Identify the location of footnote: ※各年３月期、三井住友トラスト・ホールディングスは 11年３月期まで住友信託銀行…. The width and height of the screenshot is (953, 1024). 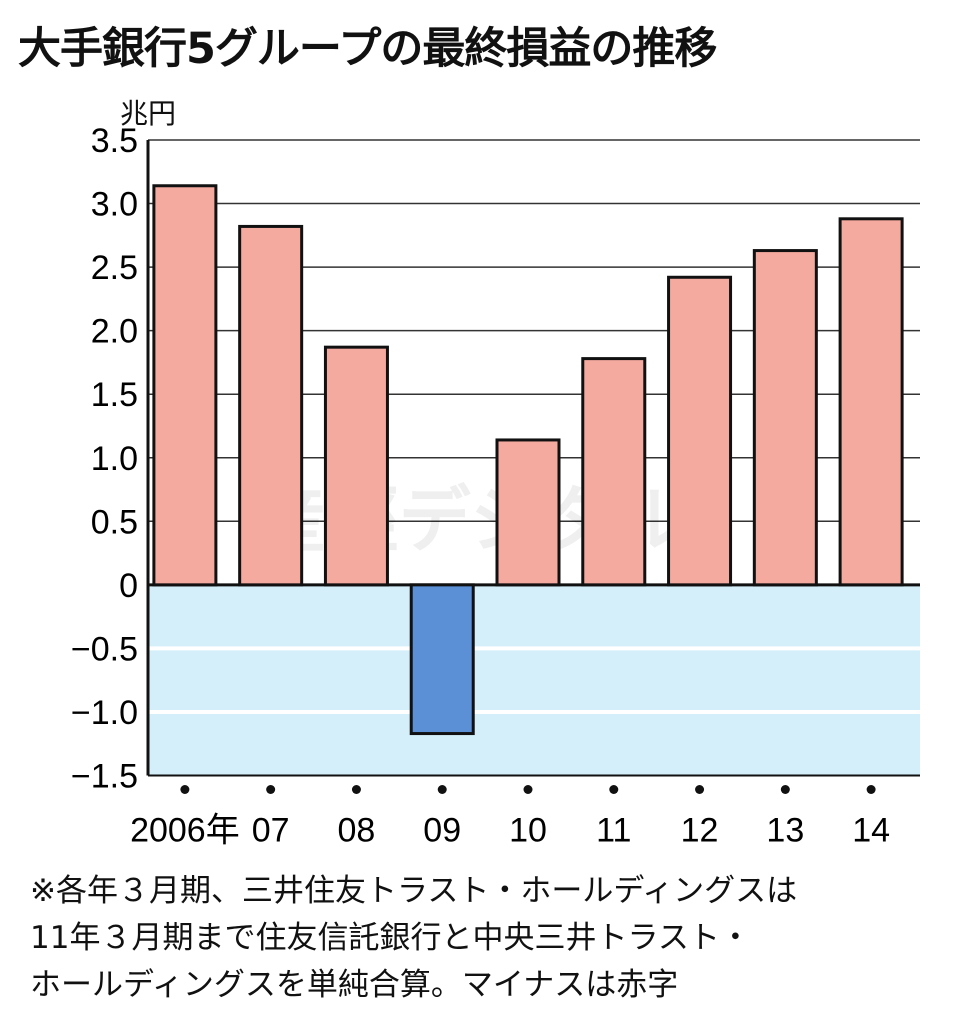
(414, 938).